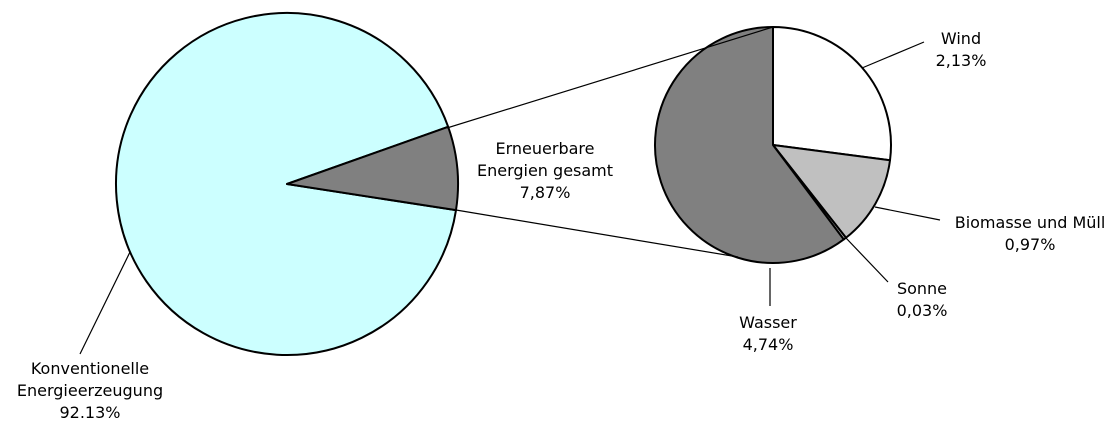 The width and height of the screenshot is (1117, 427). I want to click on value-label: 2,13%, so click(961, 60).